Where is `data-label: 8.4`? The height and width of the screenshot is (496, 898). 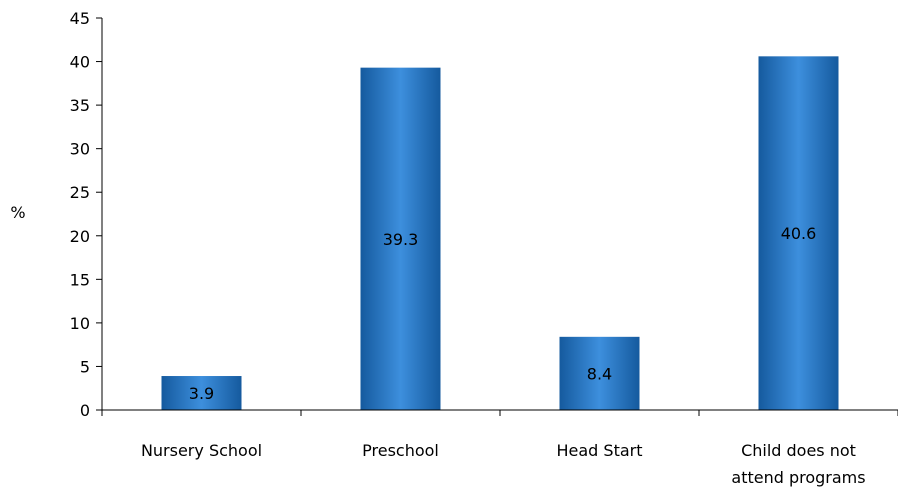
data-label: 8.4 is located at coordinates (599, 373).